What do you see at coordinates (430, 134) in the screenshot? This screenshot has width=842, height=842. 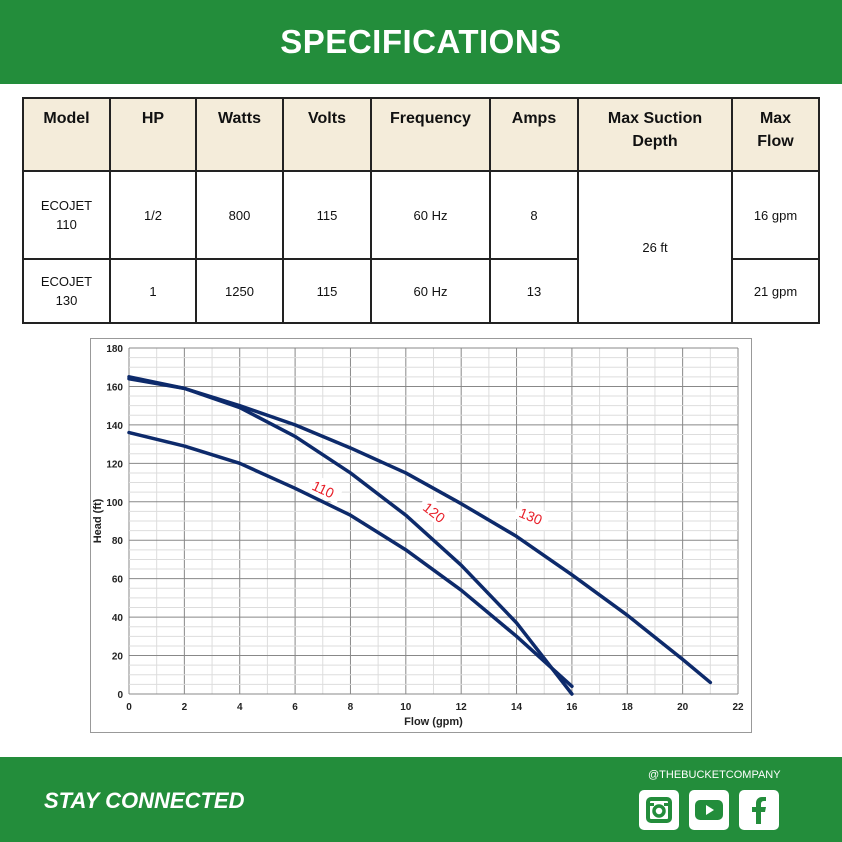 I see `col-frequency: Frequency` at bounding box center [430, 134].